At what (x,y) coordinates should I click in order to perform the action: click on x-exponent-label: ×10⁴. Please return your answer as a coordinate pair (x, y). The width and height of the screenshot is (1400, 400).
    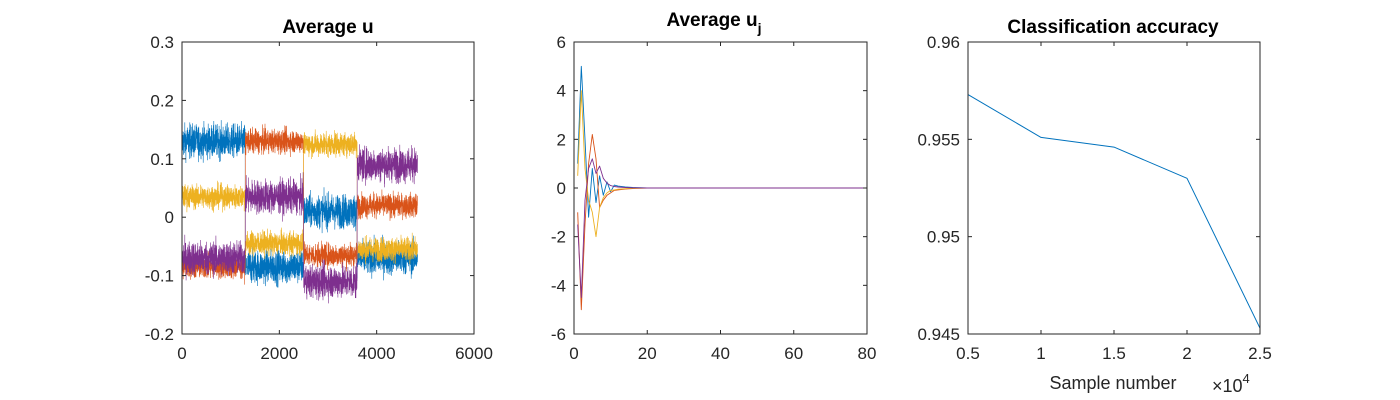
    Looking at the image, I should click on (1231, 383).